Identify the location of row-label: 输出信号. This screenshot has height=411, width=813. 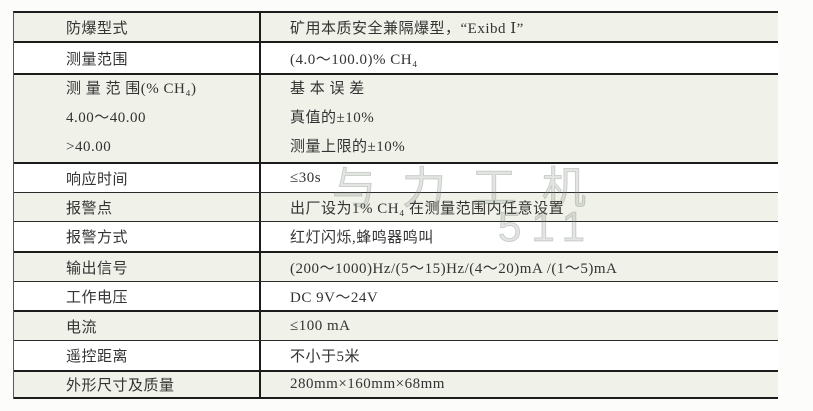
(137, 267).